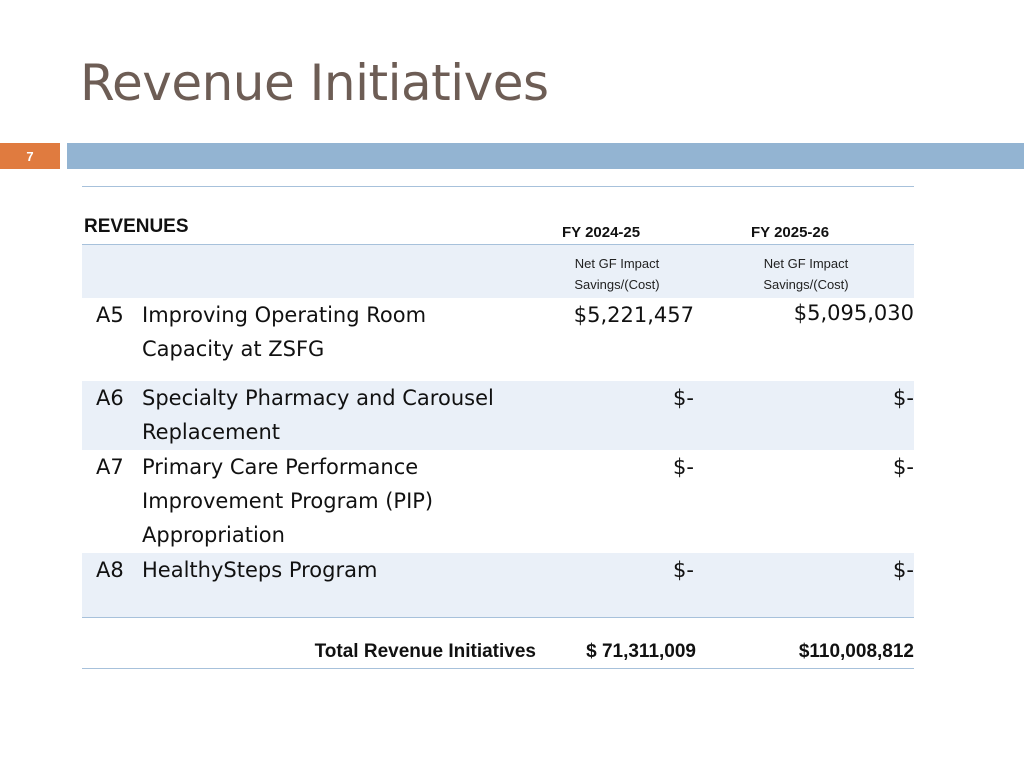  Describe the element at coordinates (498, 617) in the screenshot. I see `table-bottom-rule` at that location.